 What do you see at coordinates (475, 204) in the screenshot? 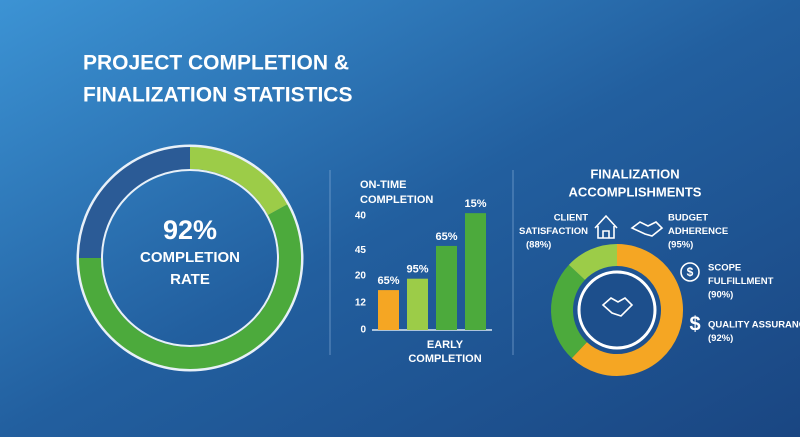
I see `bar-label: 15%` at bounding box center [475, 204].